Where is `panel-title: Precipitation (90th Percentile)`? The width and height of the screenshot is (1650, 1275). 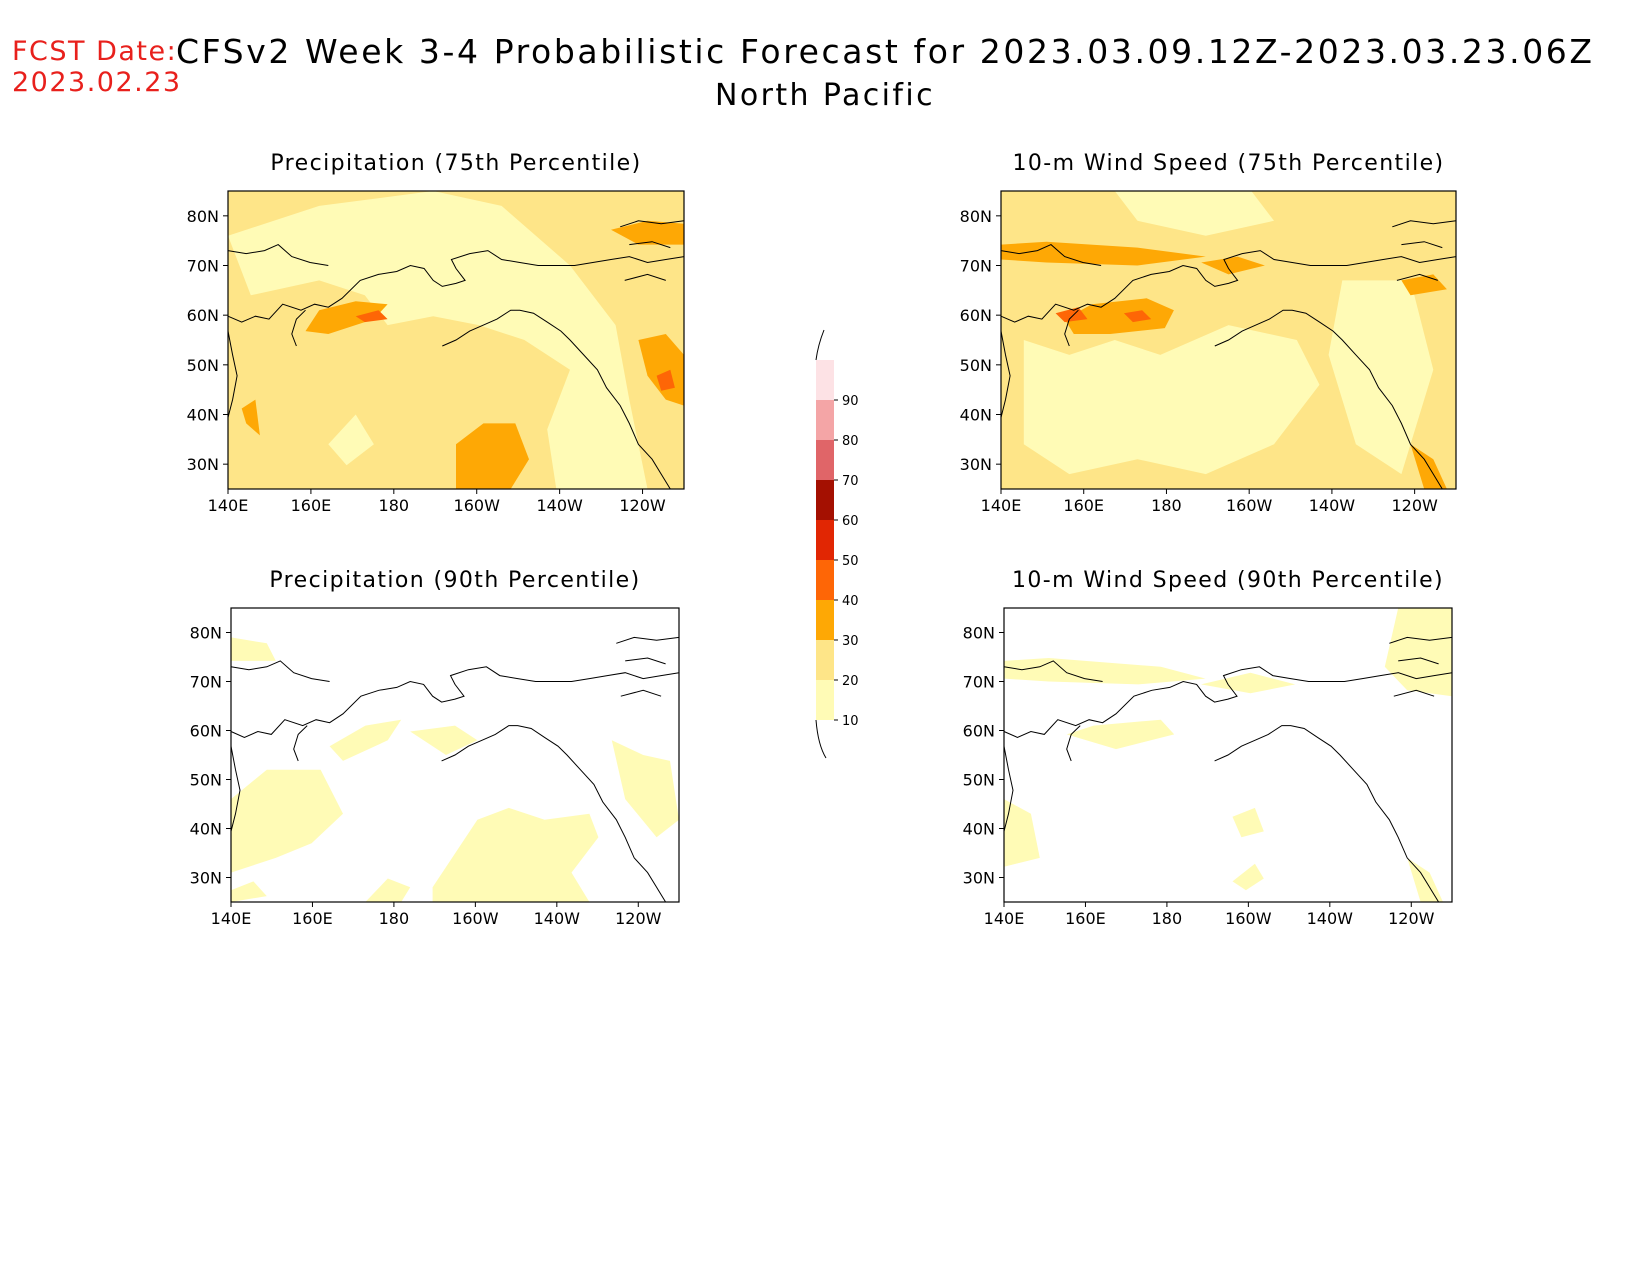
panel-title: Precipitation (90th Percentile) is located at coordinates (455, 580).